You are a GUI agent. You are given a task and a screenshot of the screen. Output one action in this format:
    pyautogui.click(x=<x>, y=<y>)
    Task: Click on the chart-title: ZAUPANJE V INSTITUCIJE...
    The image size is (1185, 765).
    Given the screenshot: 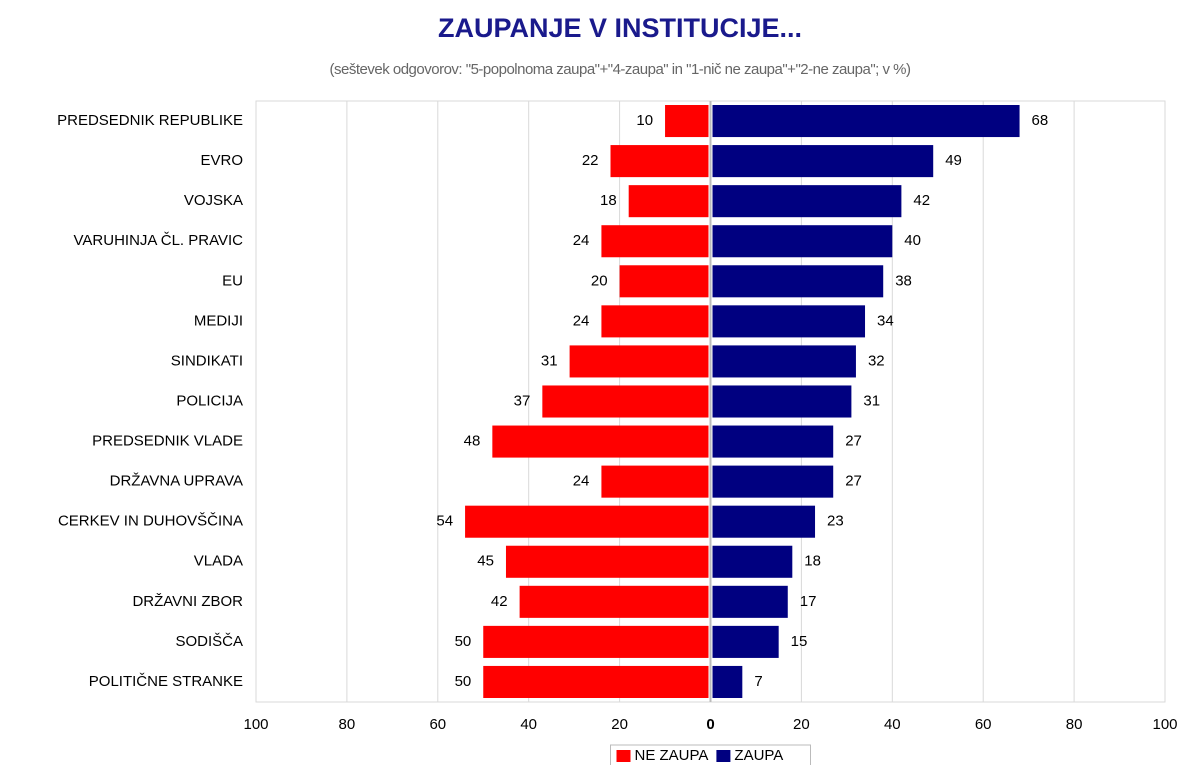 What is the action you would take?
    pyautogui.click(x=620, y=28)
    